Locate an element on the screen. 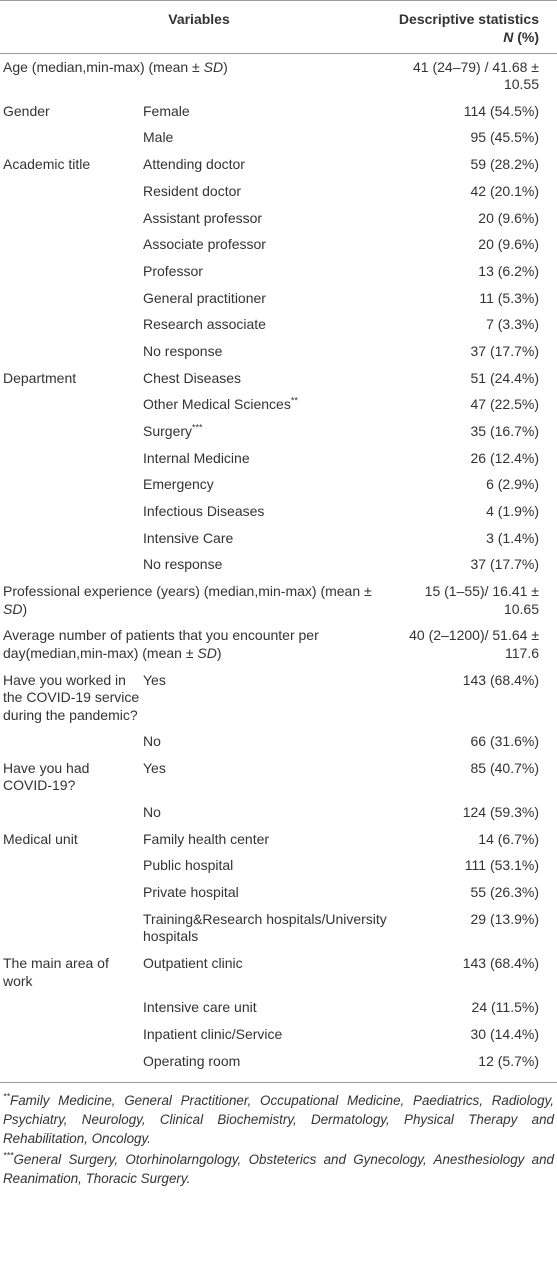 This screenshot has width=557, height=1278. table-row: Other Medical Sciences** 47 (22.5%) is located at coordinates (278, 405).